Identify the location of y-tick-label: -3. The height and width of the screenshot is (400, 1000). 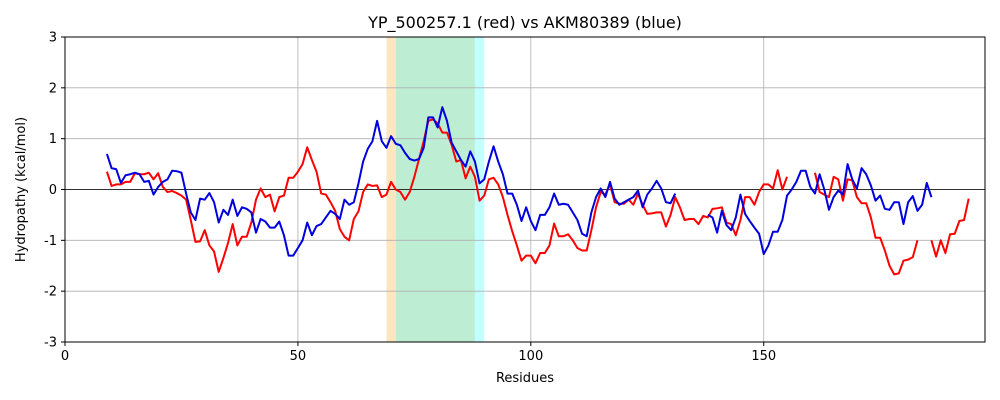
(50, 343).